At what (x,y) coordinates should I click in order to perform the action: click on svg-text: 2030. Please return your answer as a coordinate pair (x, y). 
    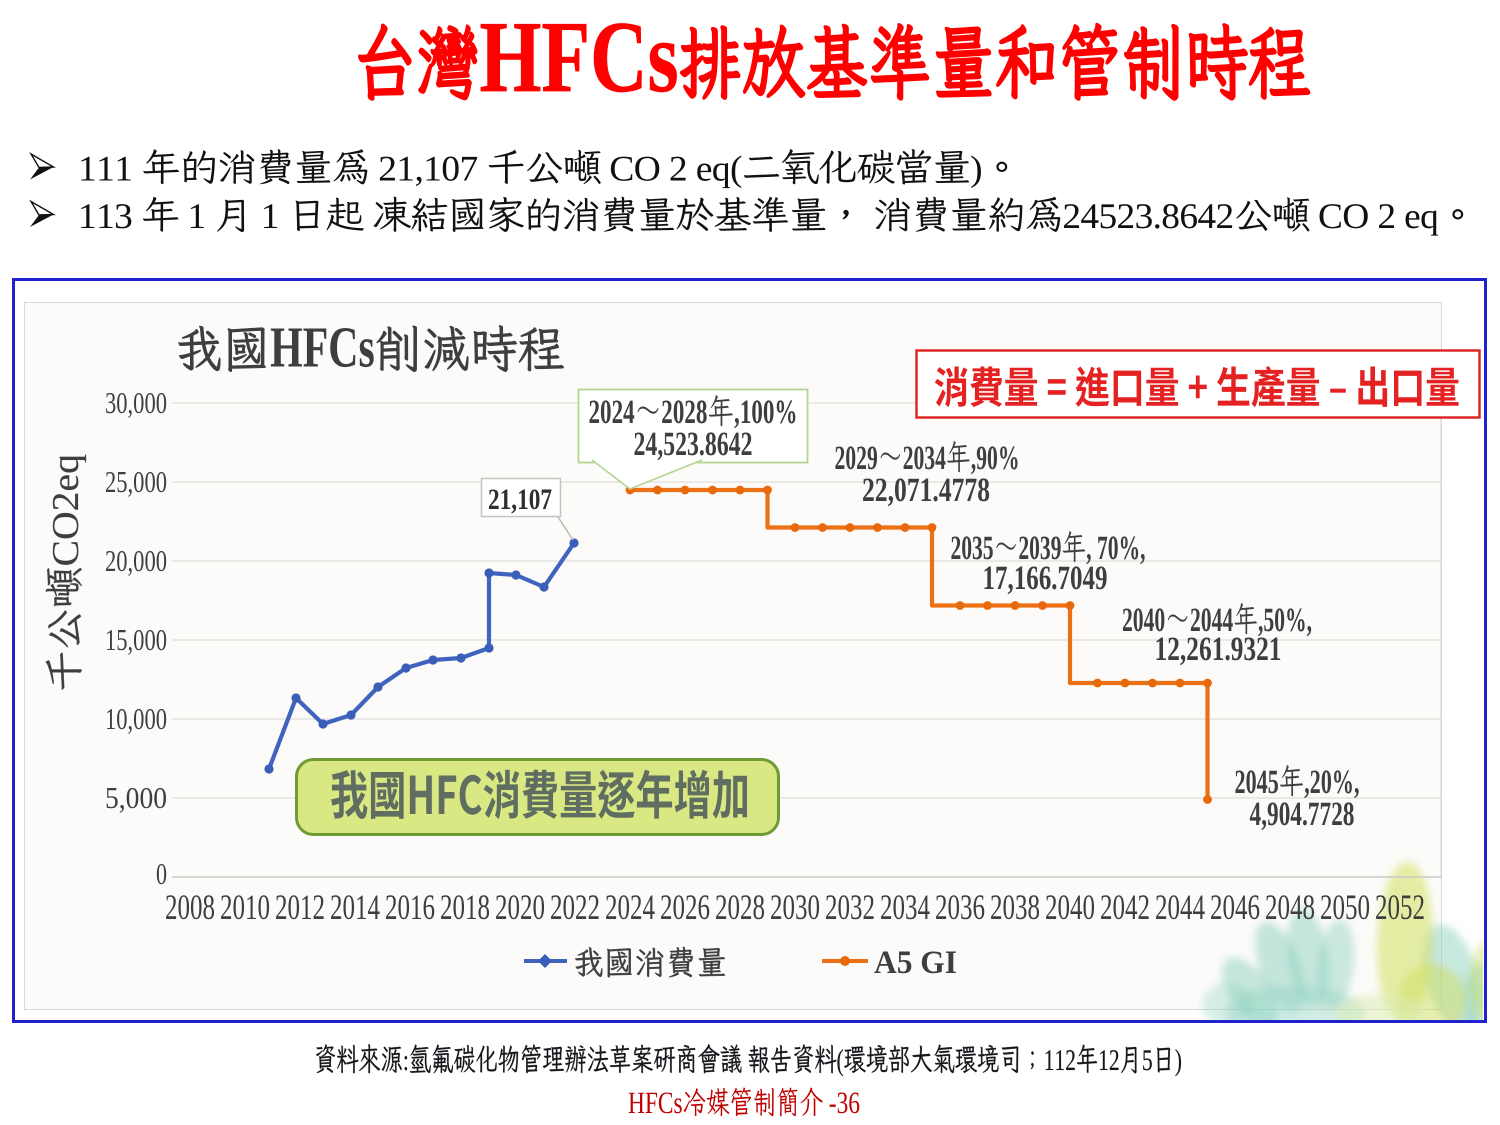
    Looking at the image, I should click on (795, 907).